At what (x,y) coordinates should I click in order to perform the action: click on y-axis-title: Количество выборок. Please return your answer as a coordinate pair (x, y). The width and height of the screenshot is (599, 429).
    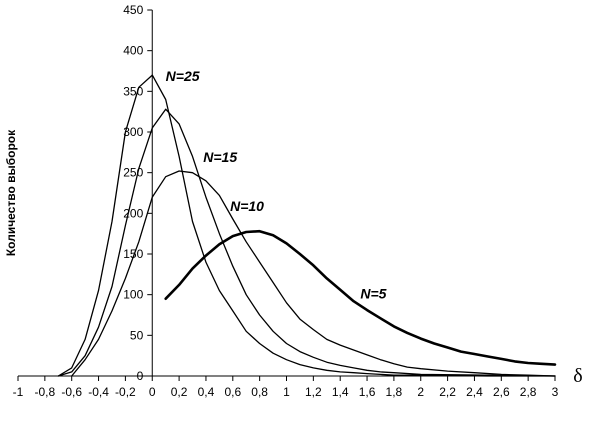
    Looking at the image, I should click on (11, 192).